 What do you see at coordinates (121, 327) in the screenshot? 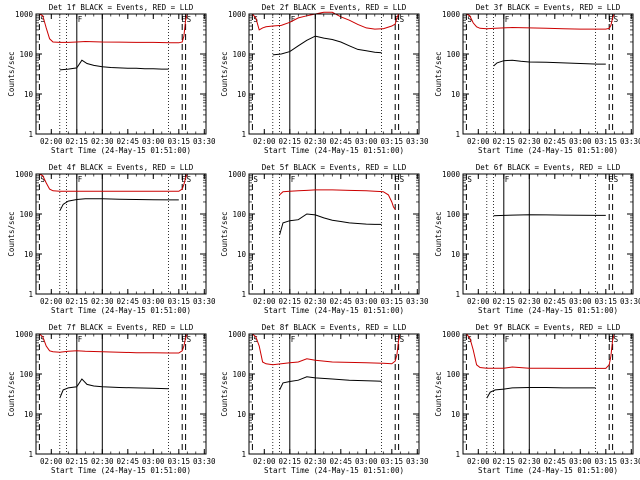
I see `panel-title: Det 7f BLACK = Events, RED = LLD` at bounding box center [121, 327].